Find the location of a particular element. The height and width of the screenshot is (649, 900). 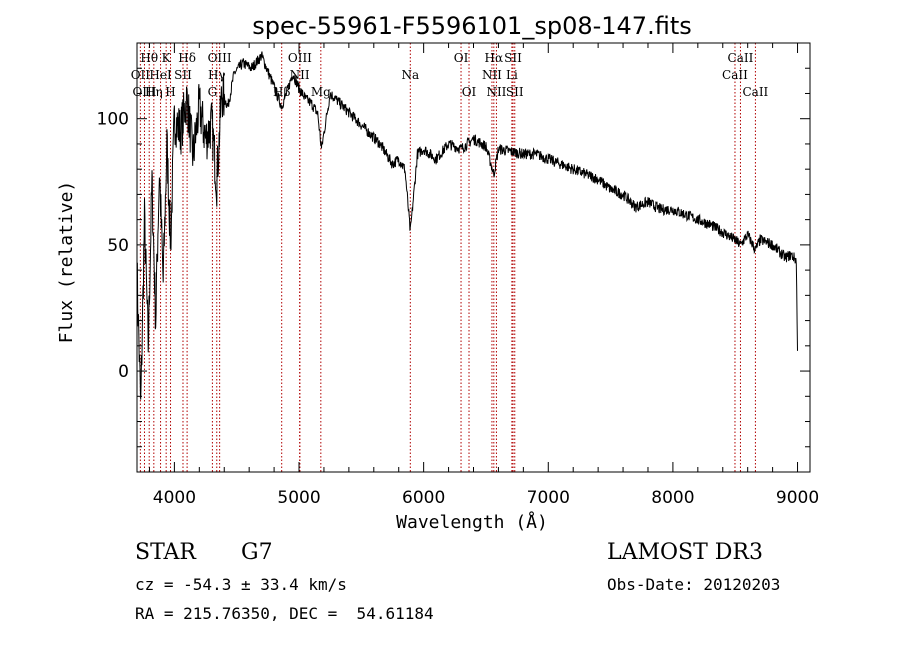

line-label-8: Hδ is located at coordinates (187, 58).